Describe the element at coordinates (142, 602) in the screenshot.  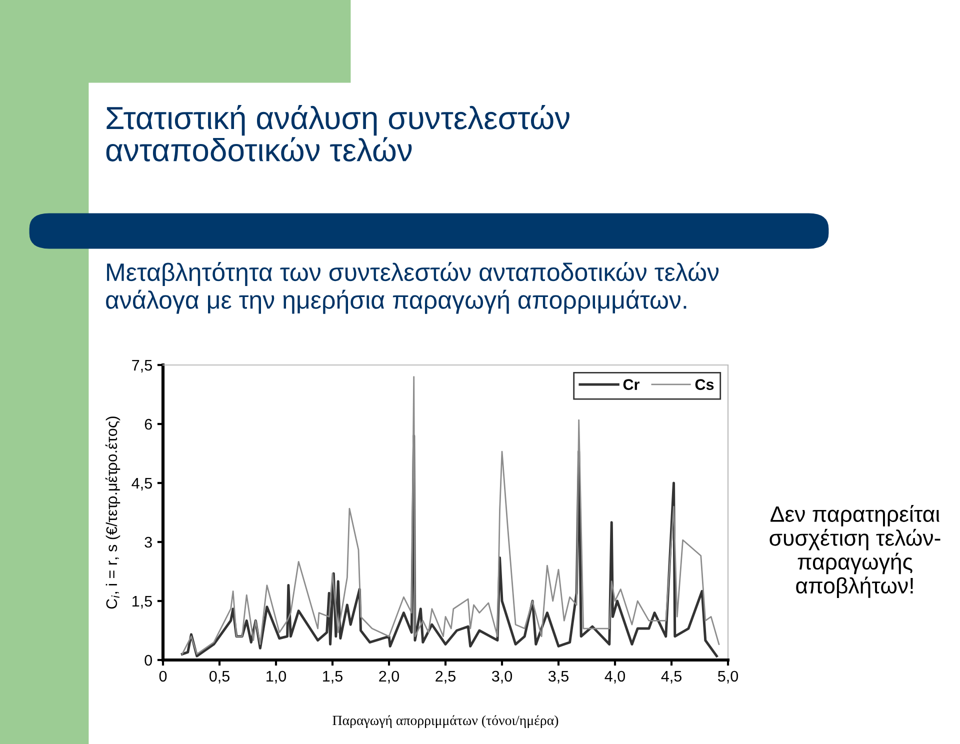
I see `y-tick-label: 1,5` at that location.